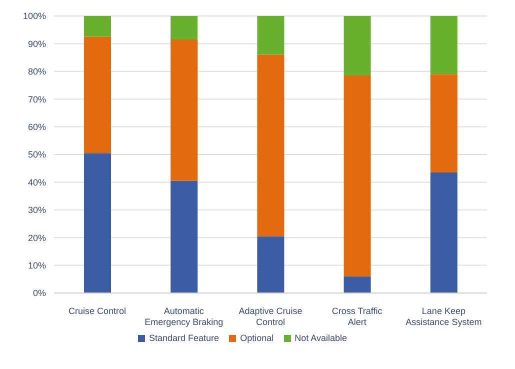 The height and width of the screenshot is (369, 515). I want to click on x-tick-label: Automatic Emergency Braking, so click(184, 316).